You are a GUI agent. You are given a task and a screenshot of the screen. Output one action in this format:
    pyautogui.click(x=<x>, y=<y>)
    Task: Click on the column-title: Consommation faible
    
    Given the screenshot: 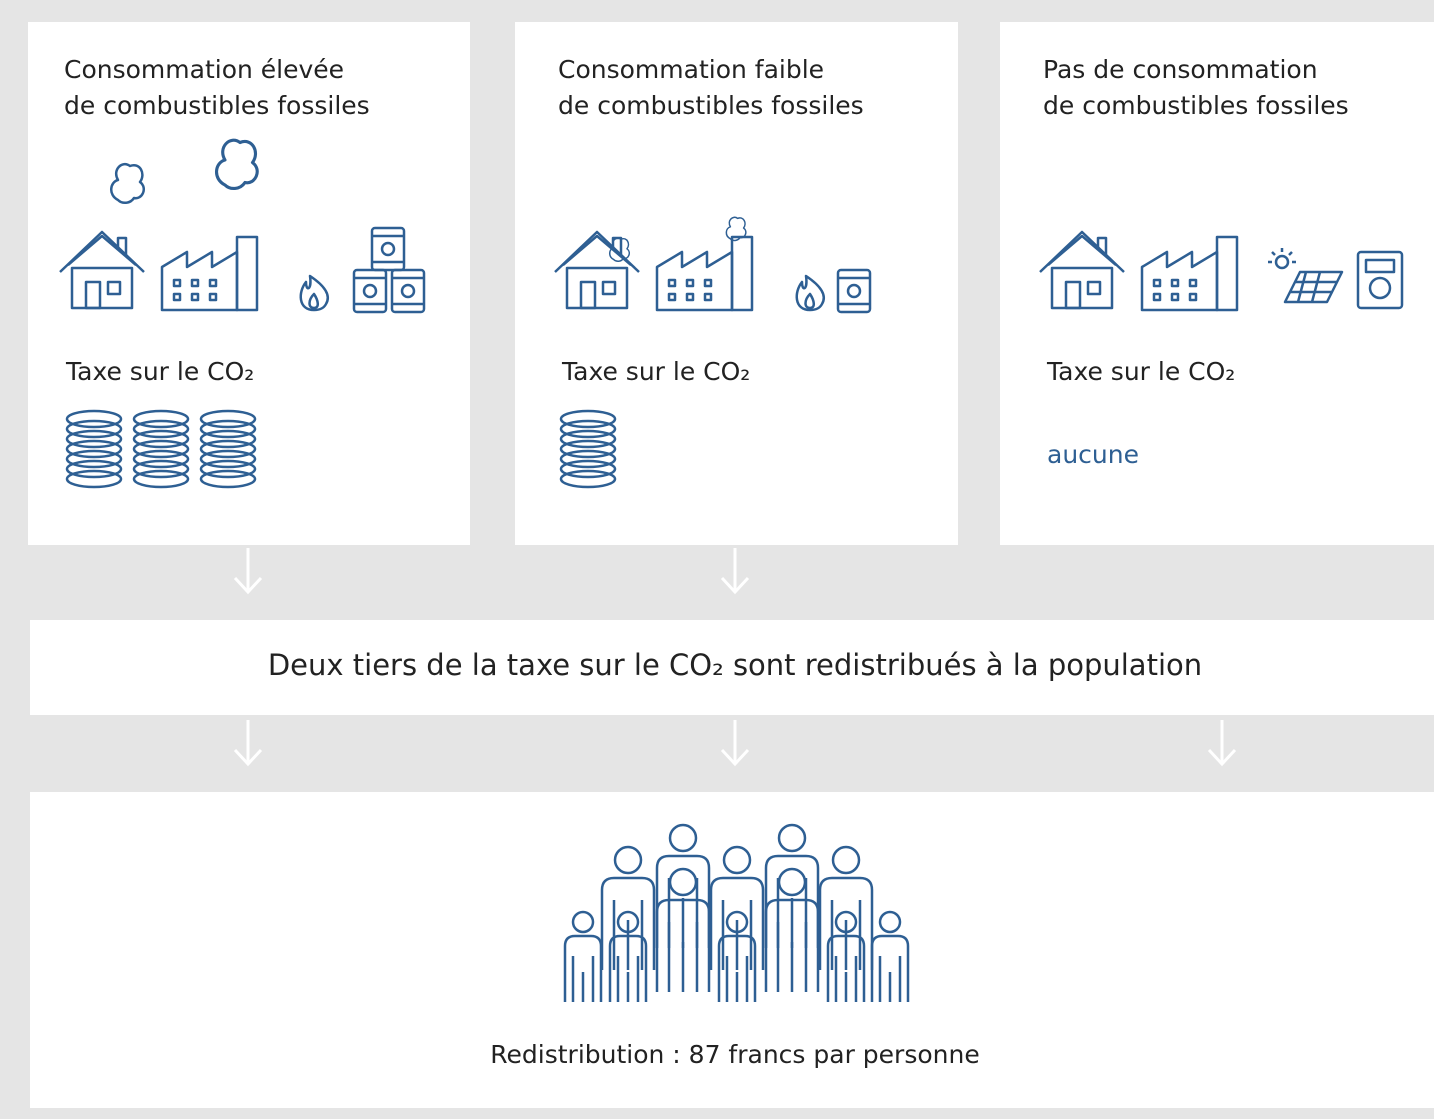 What is the action you would take?
    pyautogui.click(x=691, y=69)
    